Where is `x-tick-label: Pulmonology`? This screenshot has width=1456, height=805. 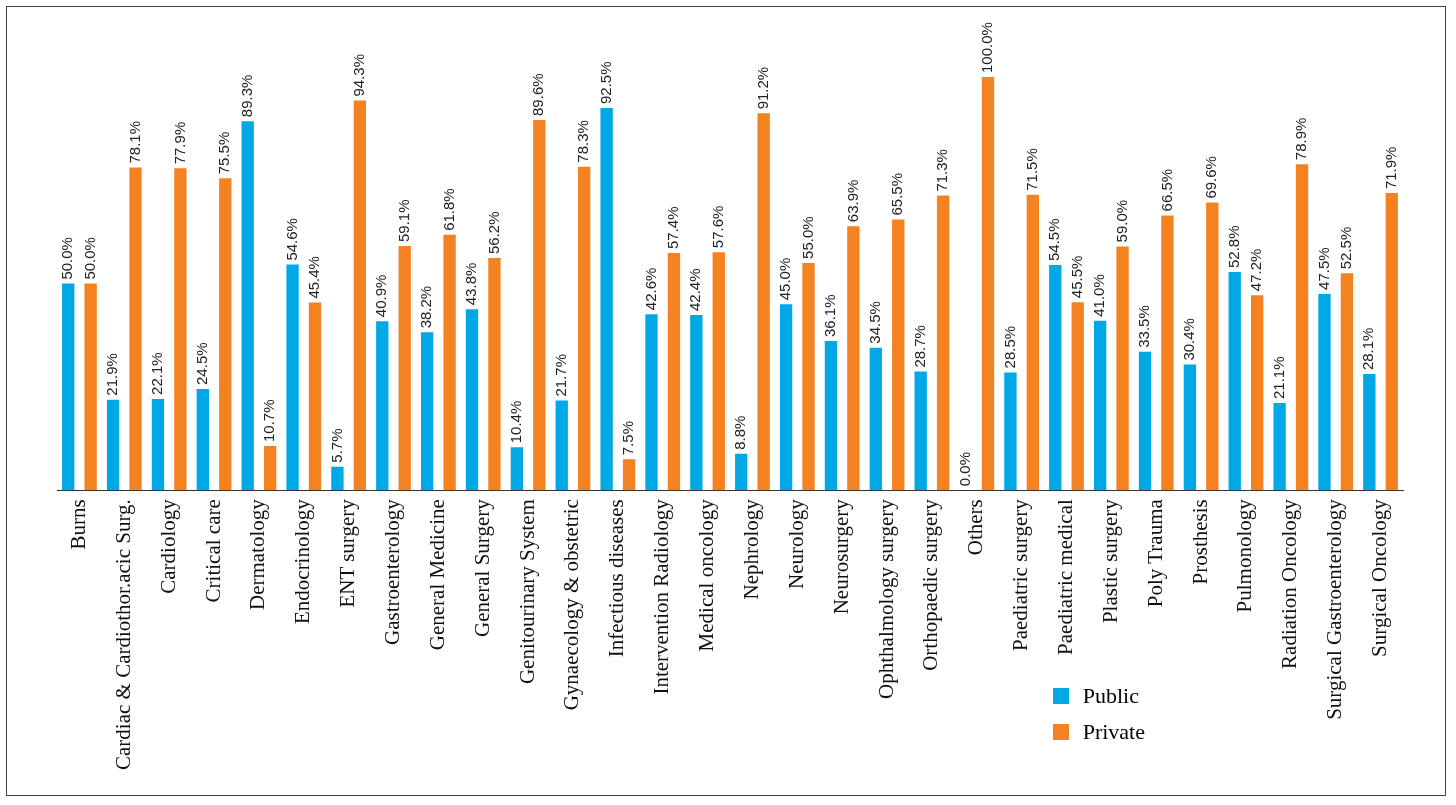
x-tick-label: Pulmonology is located at coordinates (1244, 555).